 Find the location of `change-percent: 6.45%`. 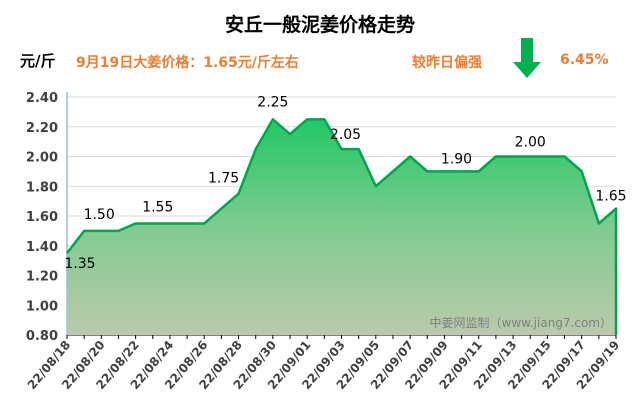

change-percent: 6.45% is located at coordinates (584, 60).